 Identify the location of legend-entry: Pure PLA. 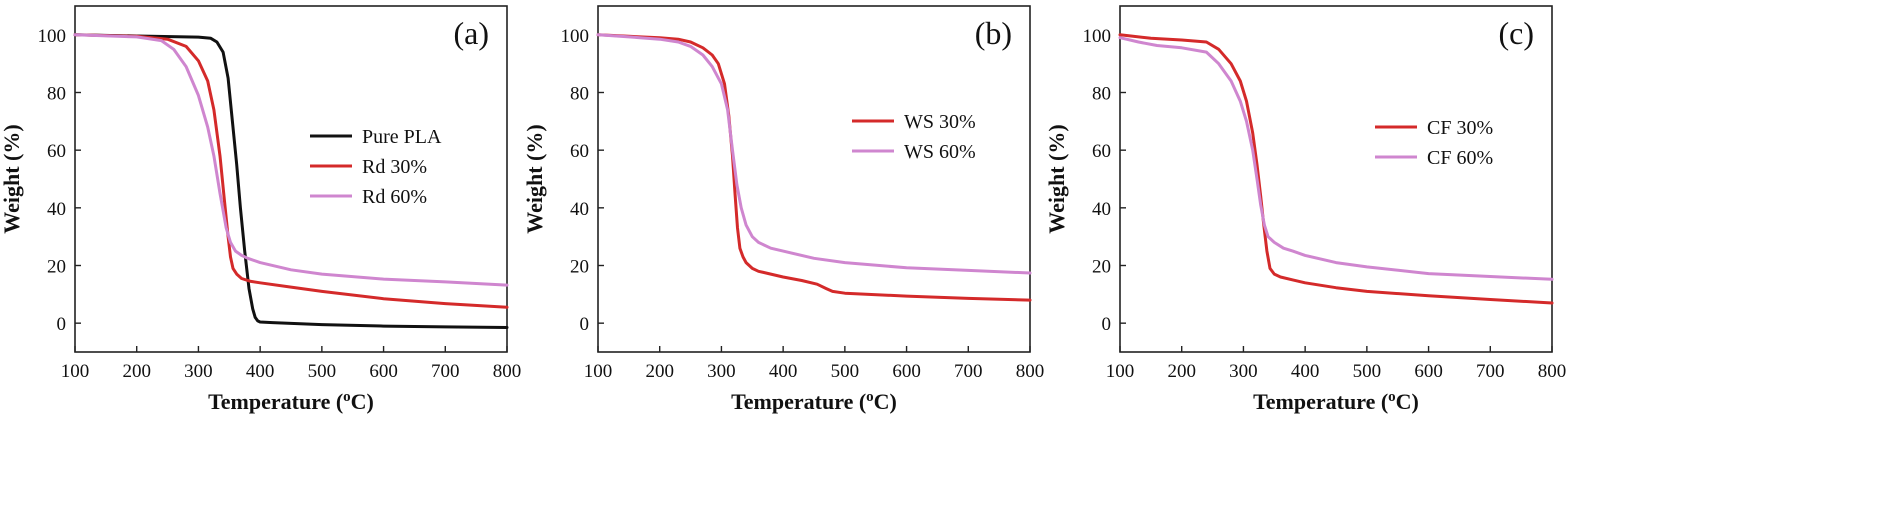
(402, 137).